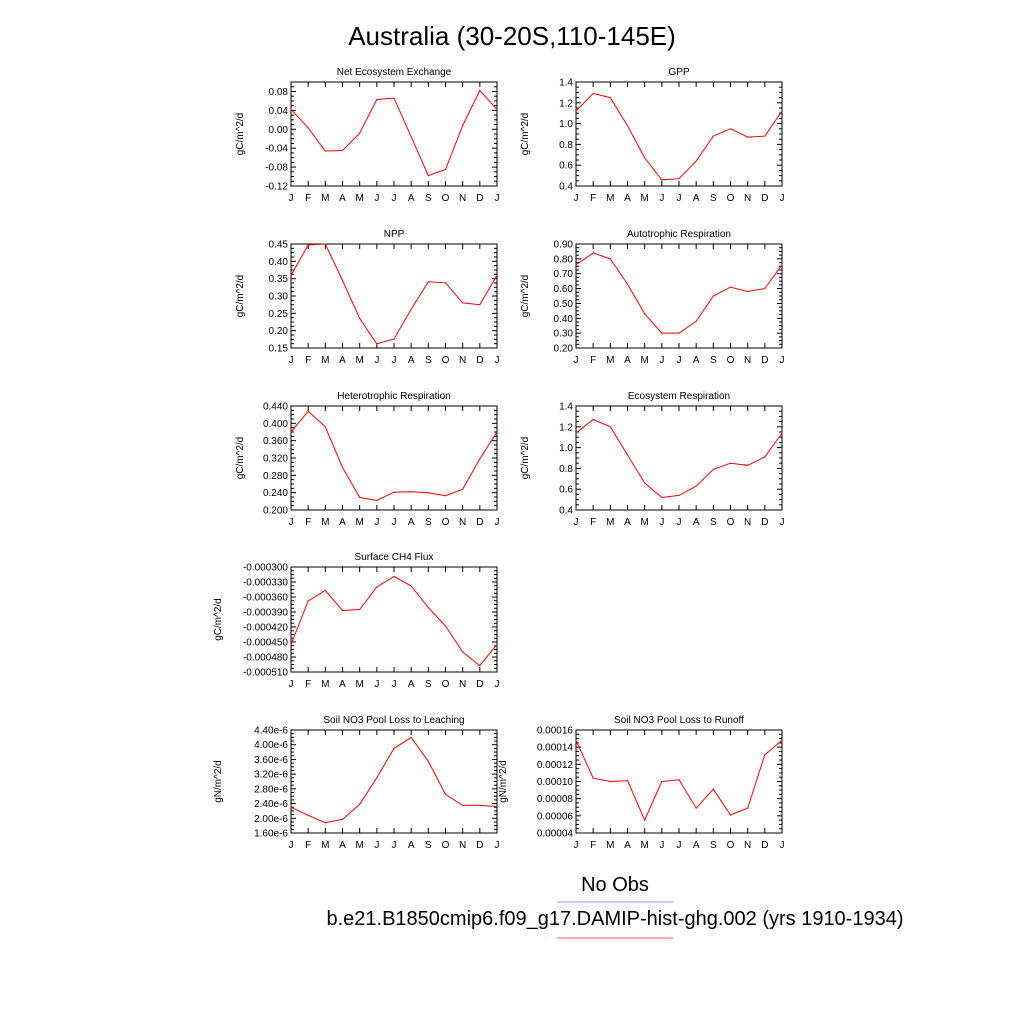  I want to click on y-tick-label: 0.00016, so click(555, 731).